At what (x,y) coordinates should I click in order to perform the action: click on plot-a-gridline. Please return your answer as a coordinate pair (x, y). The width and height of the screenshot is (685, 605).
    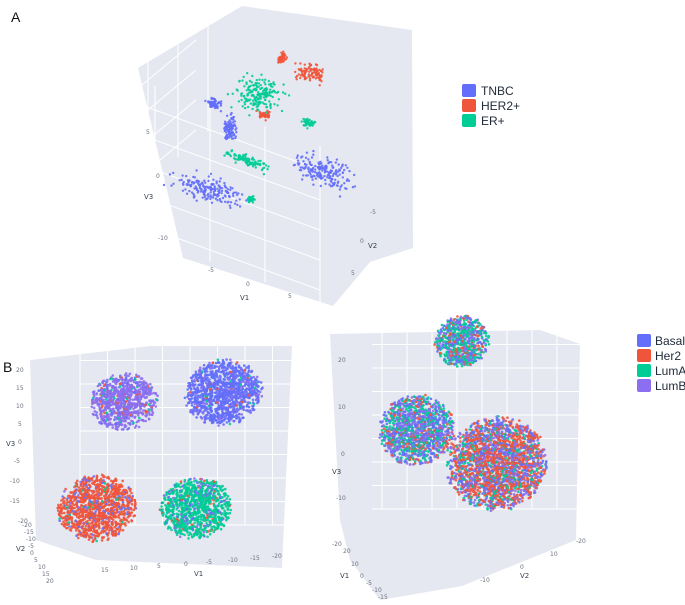
    Looking at the image, I should click on (148, 110).